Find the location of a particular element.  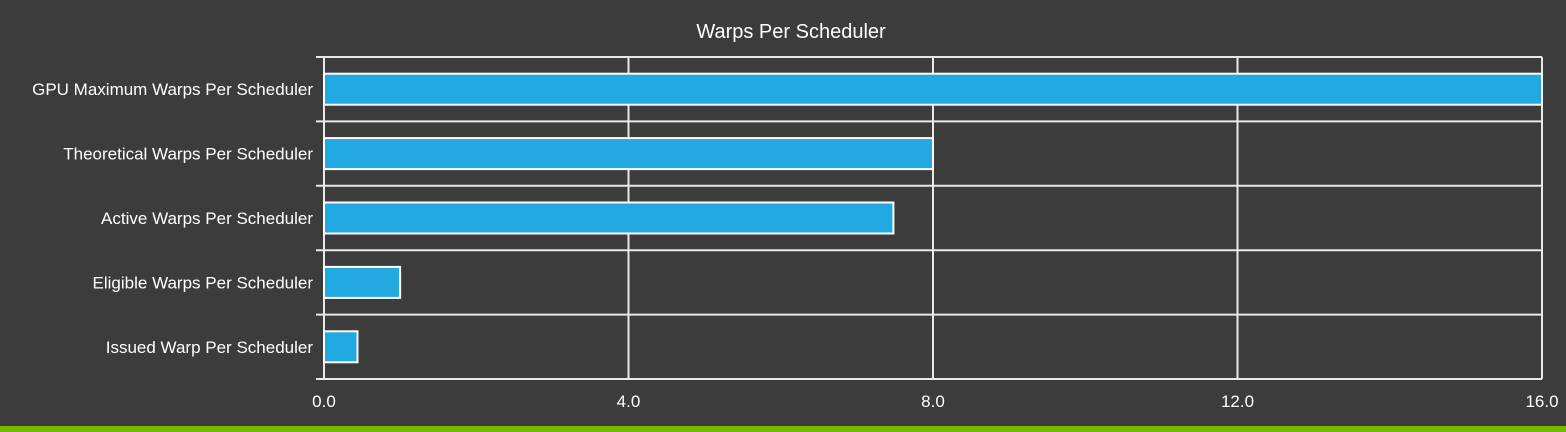

x-tick-label: 8.0 is located at coordinates (933, 401).